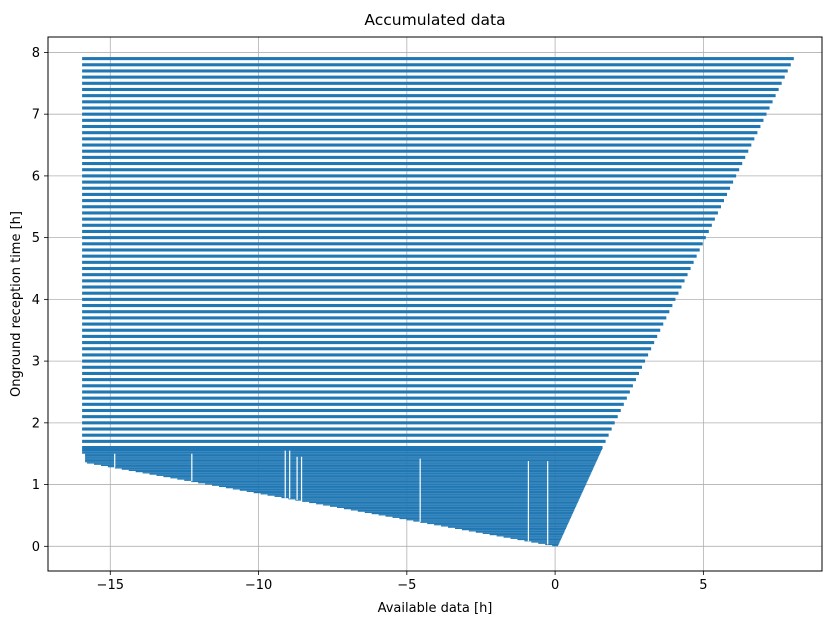 This screenshot has width=833, height=624. Describe the element at coordinates (16, 304) in the screenshot. I see `y-axis-label: Onground reception time [h]` at that location.